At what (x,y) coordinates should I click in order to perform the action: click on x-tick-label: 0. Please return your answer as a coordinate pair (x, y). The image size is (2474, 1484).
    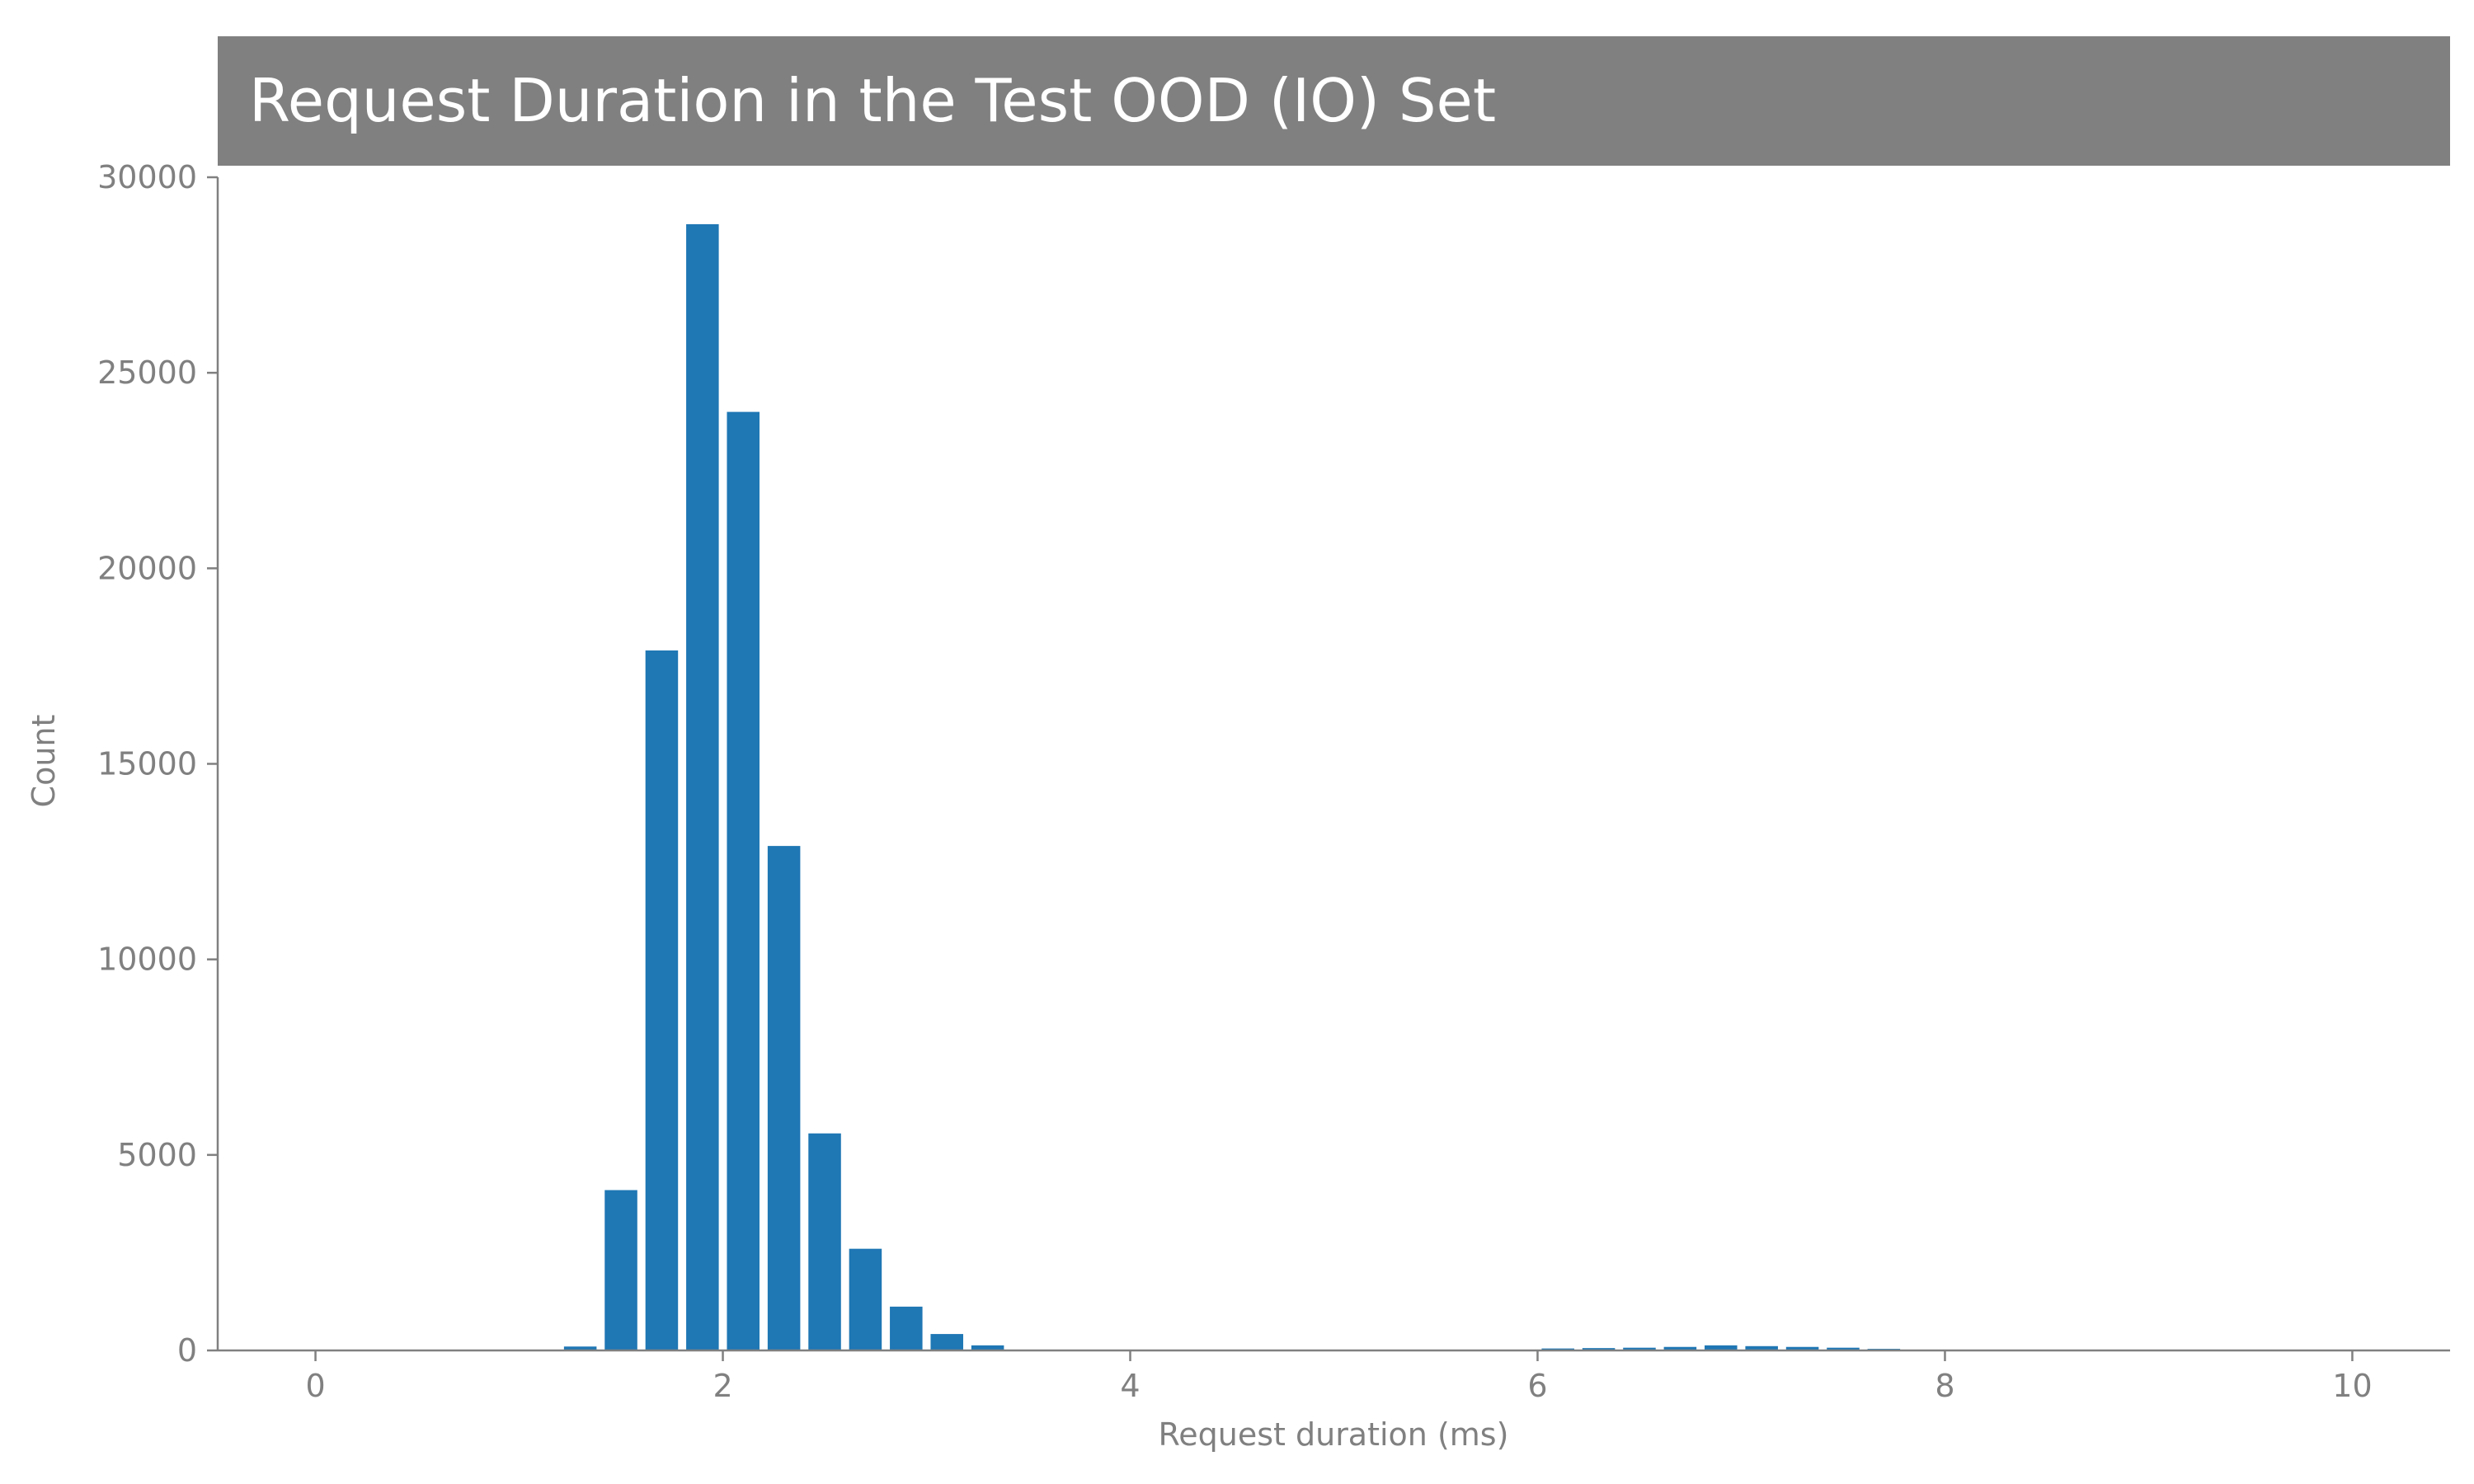
    Looking at the image, I should click on (315, 1386).